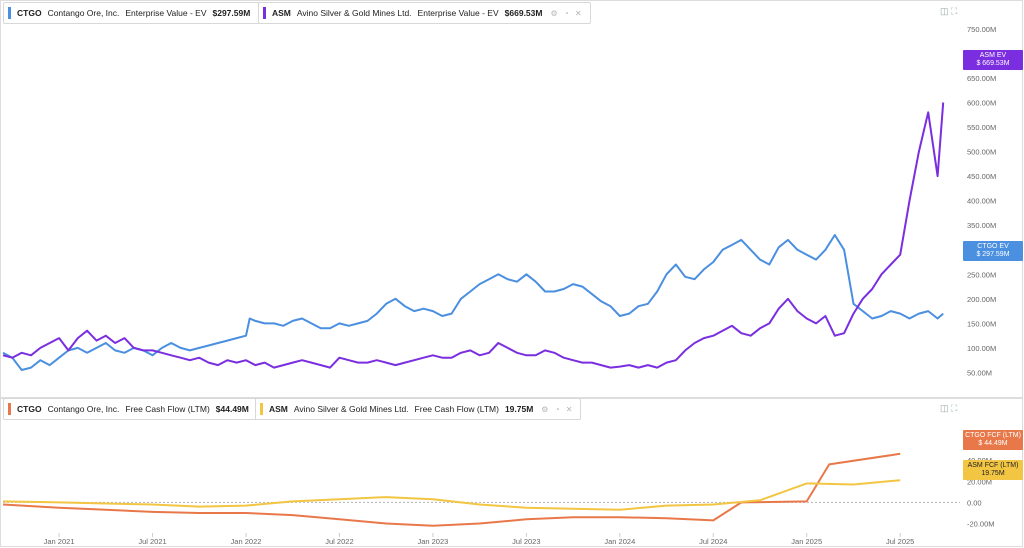 Image resolution: width=1024 pixels, height=548 pixels. Describe the element at coordinates (900, 541) in the screenshot. I see `x-tick-label: Jul 2025` at that location.